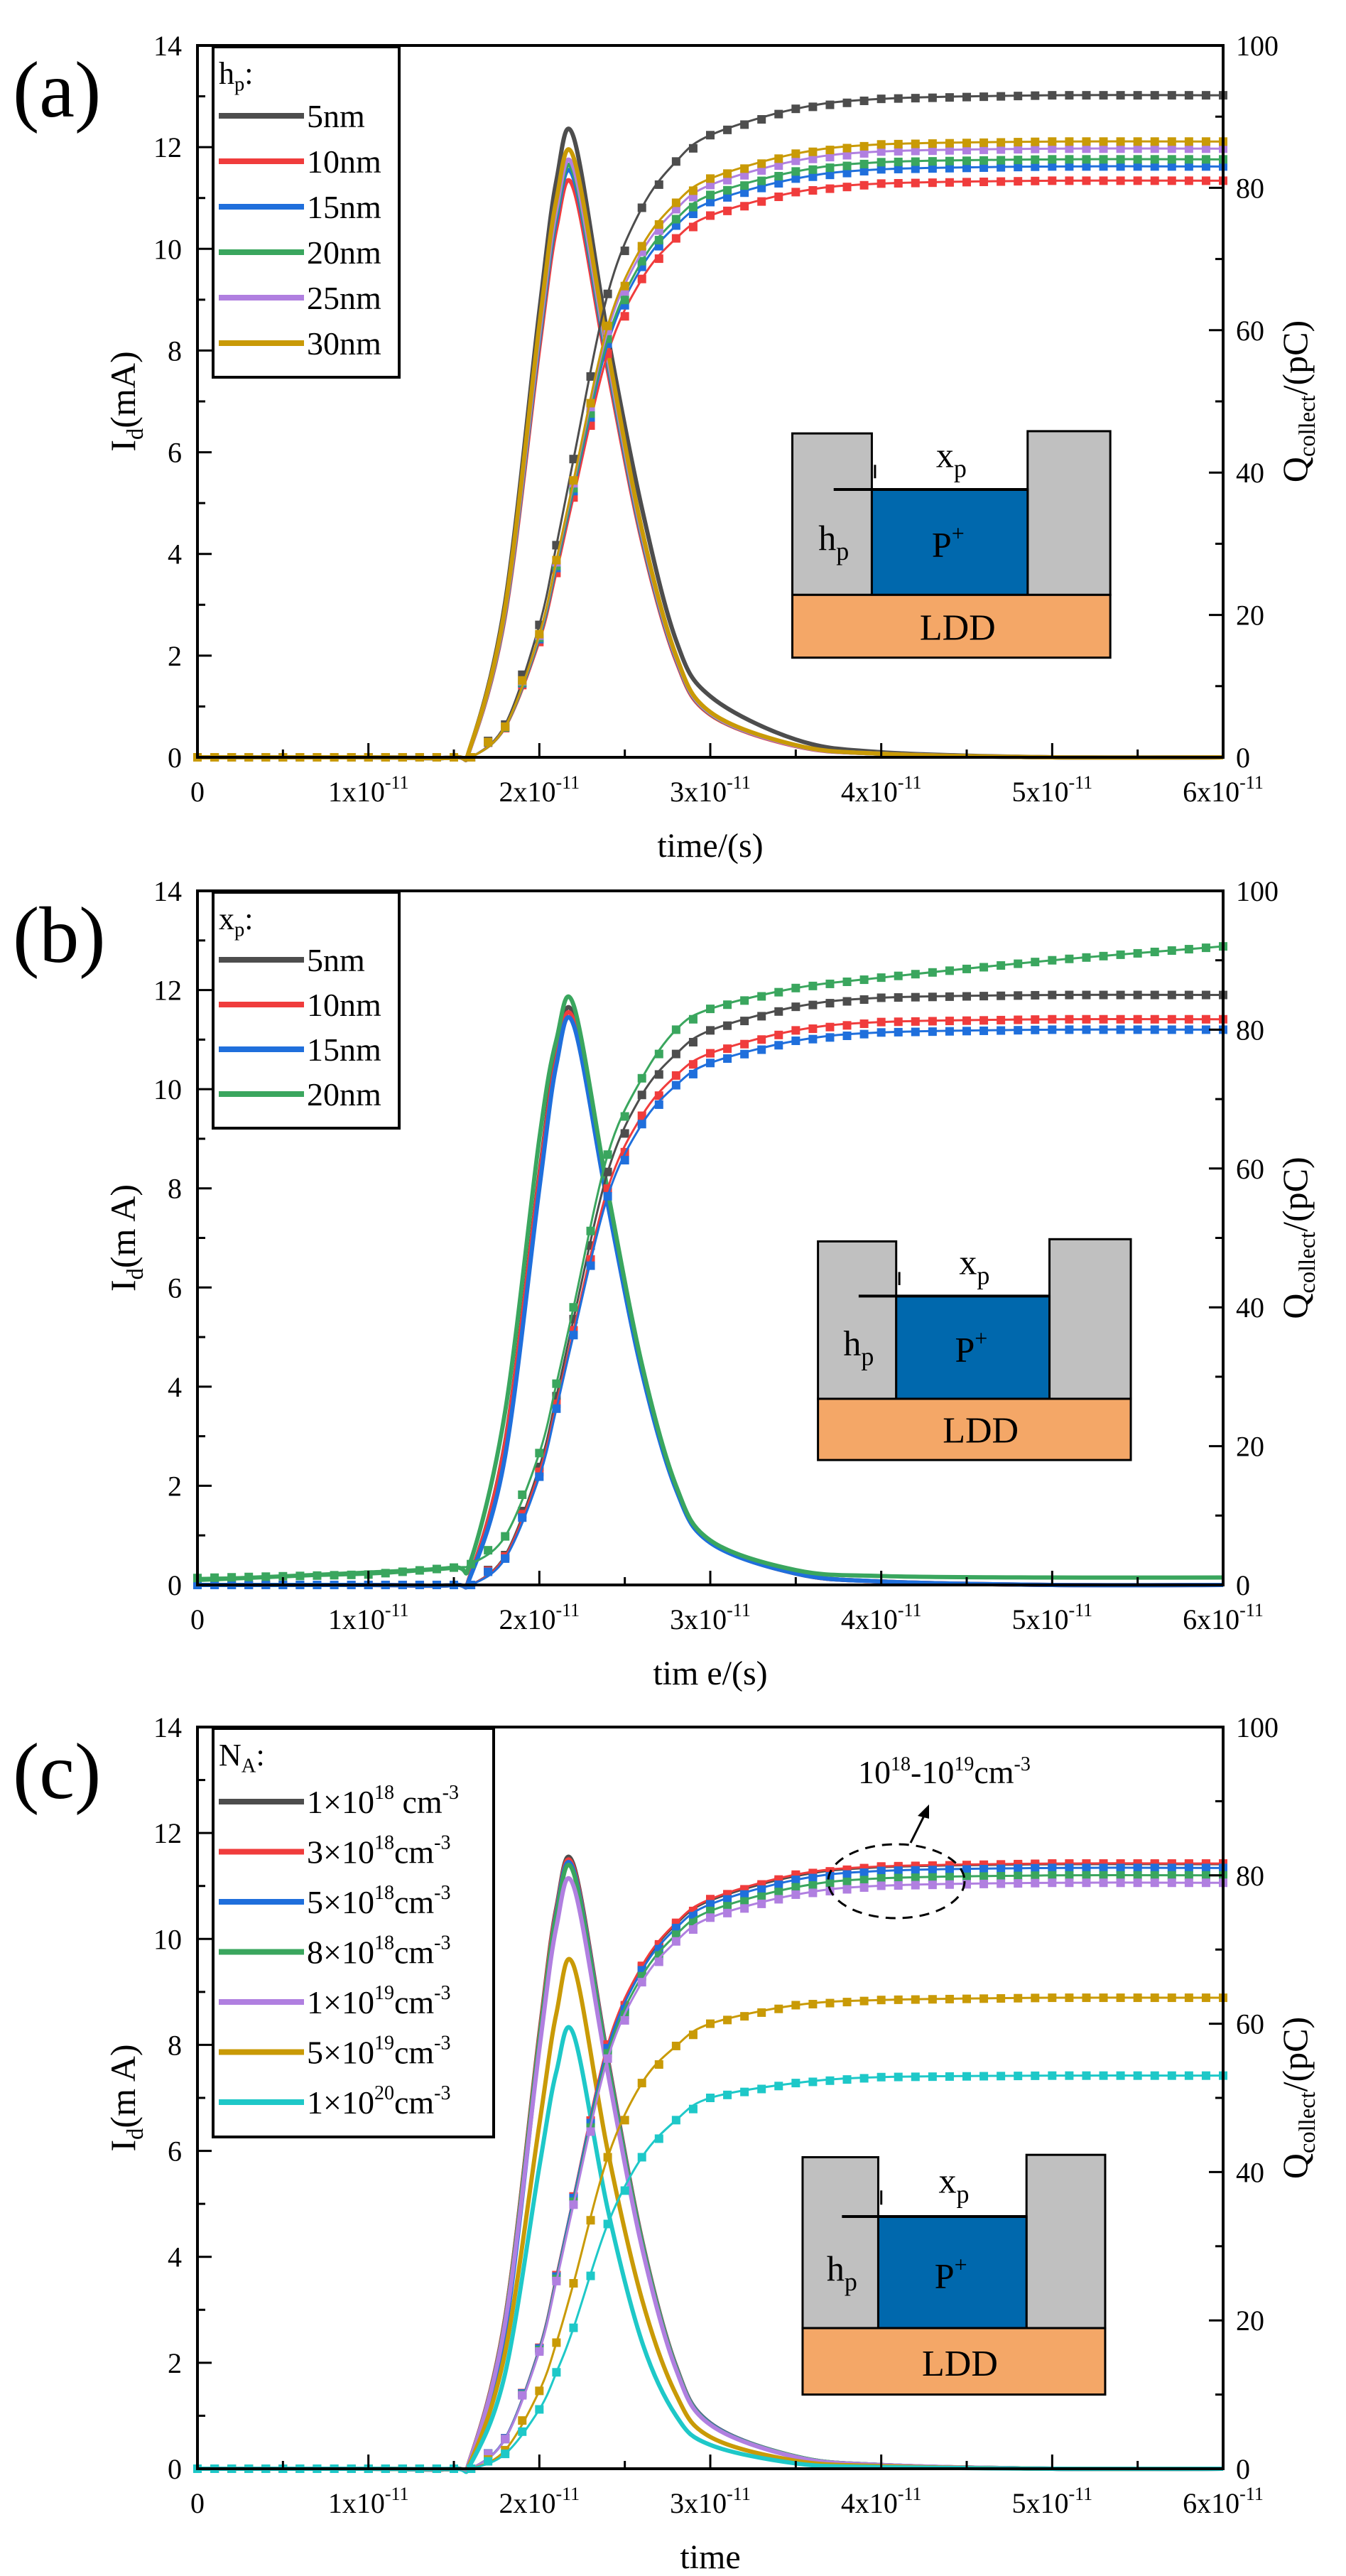 Image resolution: width=1346 pixels, height=2576 pixels. Describe the element at coordinates (1257, 1727) in the screenshot. I see `y-right-tick-label: 100` at that location.